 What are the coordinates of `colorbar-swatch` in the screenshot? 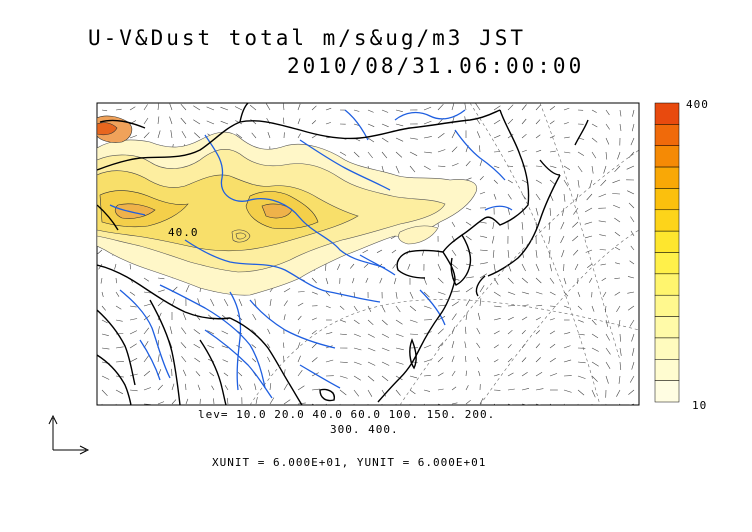 It's located at (667, 370).